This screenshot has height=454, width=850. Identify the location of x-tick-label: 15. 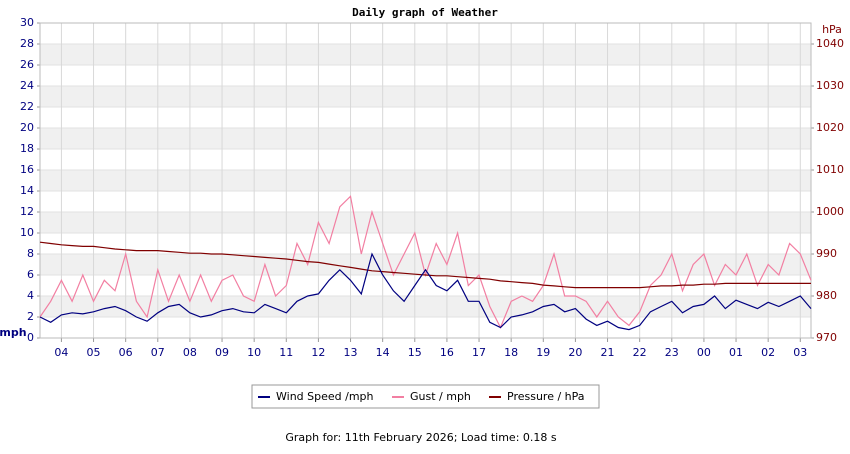
(415, 352).